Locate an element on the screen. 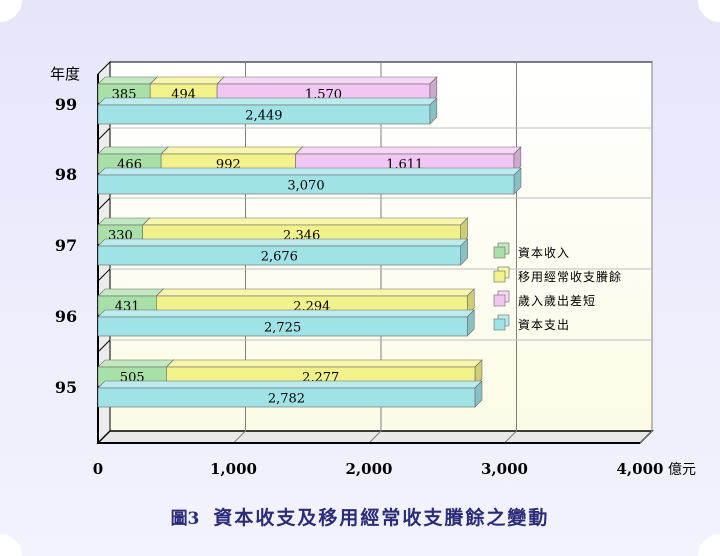 The width and height of the screenshot is (720, 556). legend-label: 移用經常收支賸餘 is located at coordinates (570, 276).